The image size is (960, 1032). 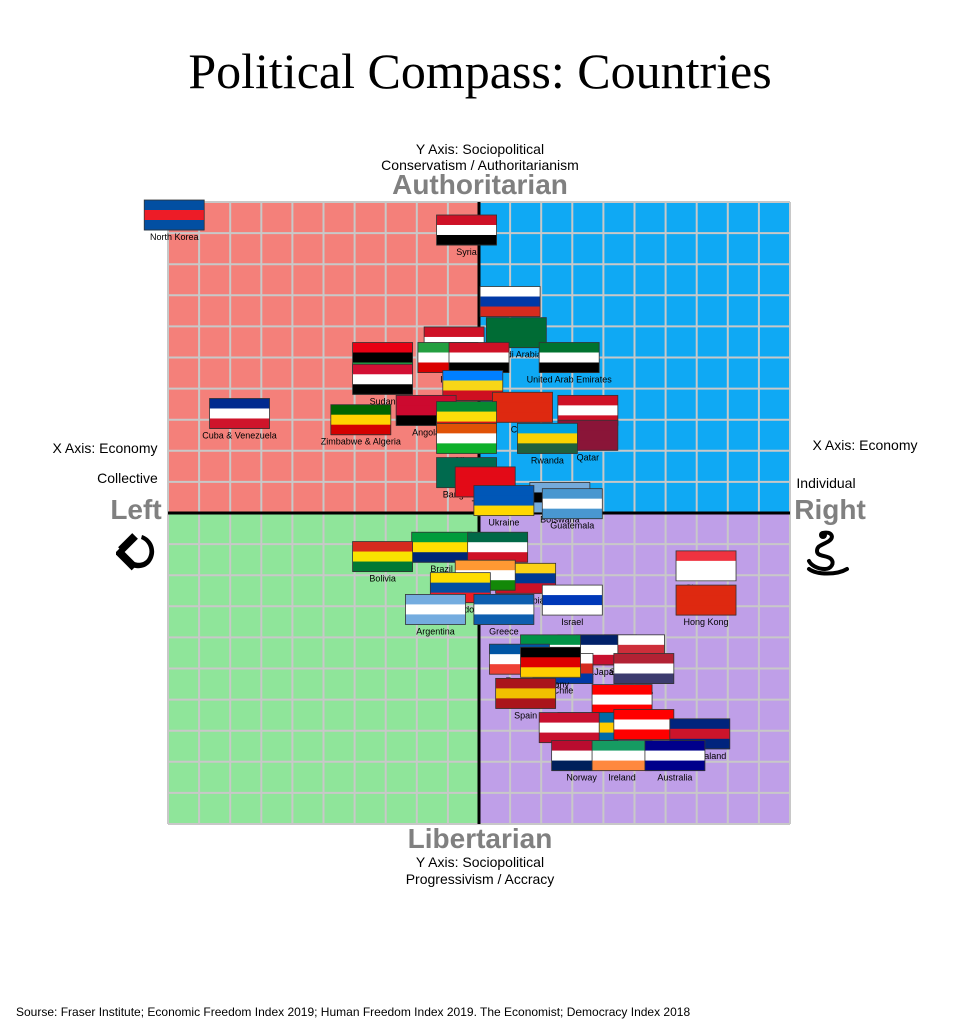 I want to click on flag-point-spain: Spain, so click(x=526, y=698).